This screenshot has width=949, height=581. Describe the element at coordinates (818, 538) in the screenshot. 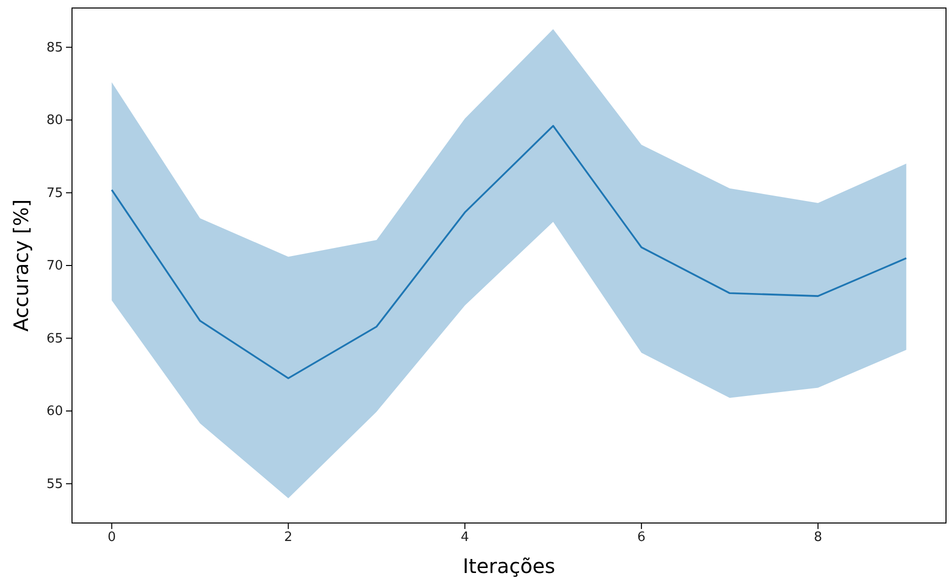

I see `x-tick-label: 8` at that location.